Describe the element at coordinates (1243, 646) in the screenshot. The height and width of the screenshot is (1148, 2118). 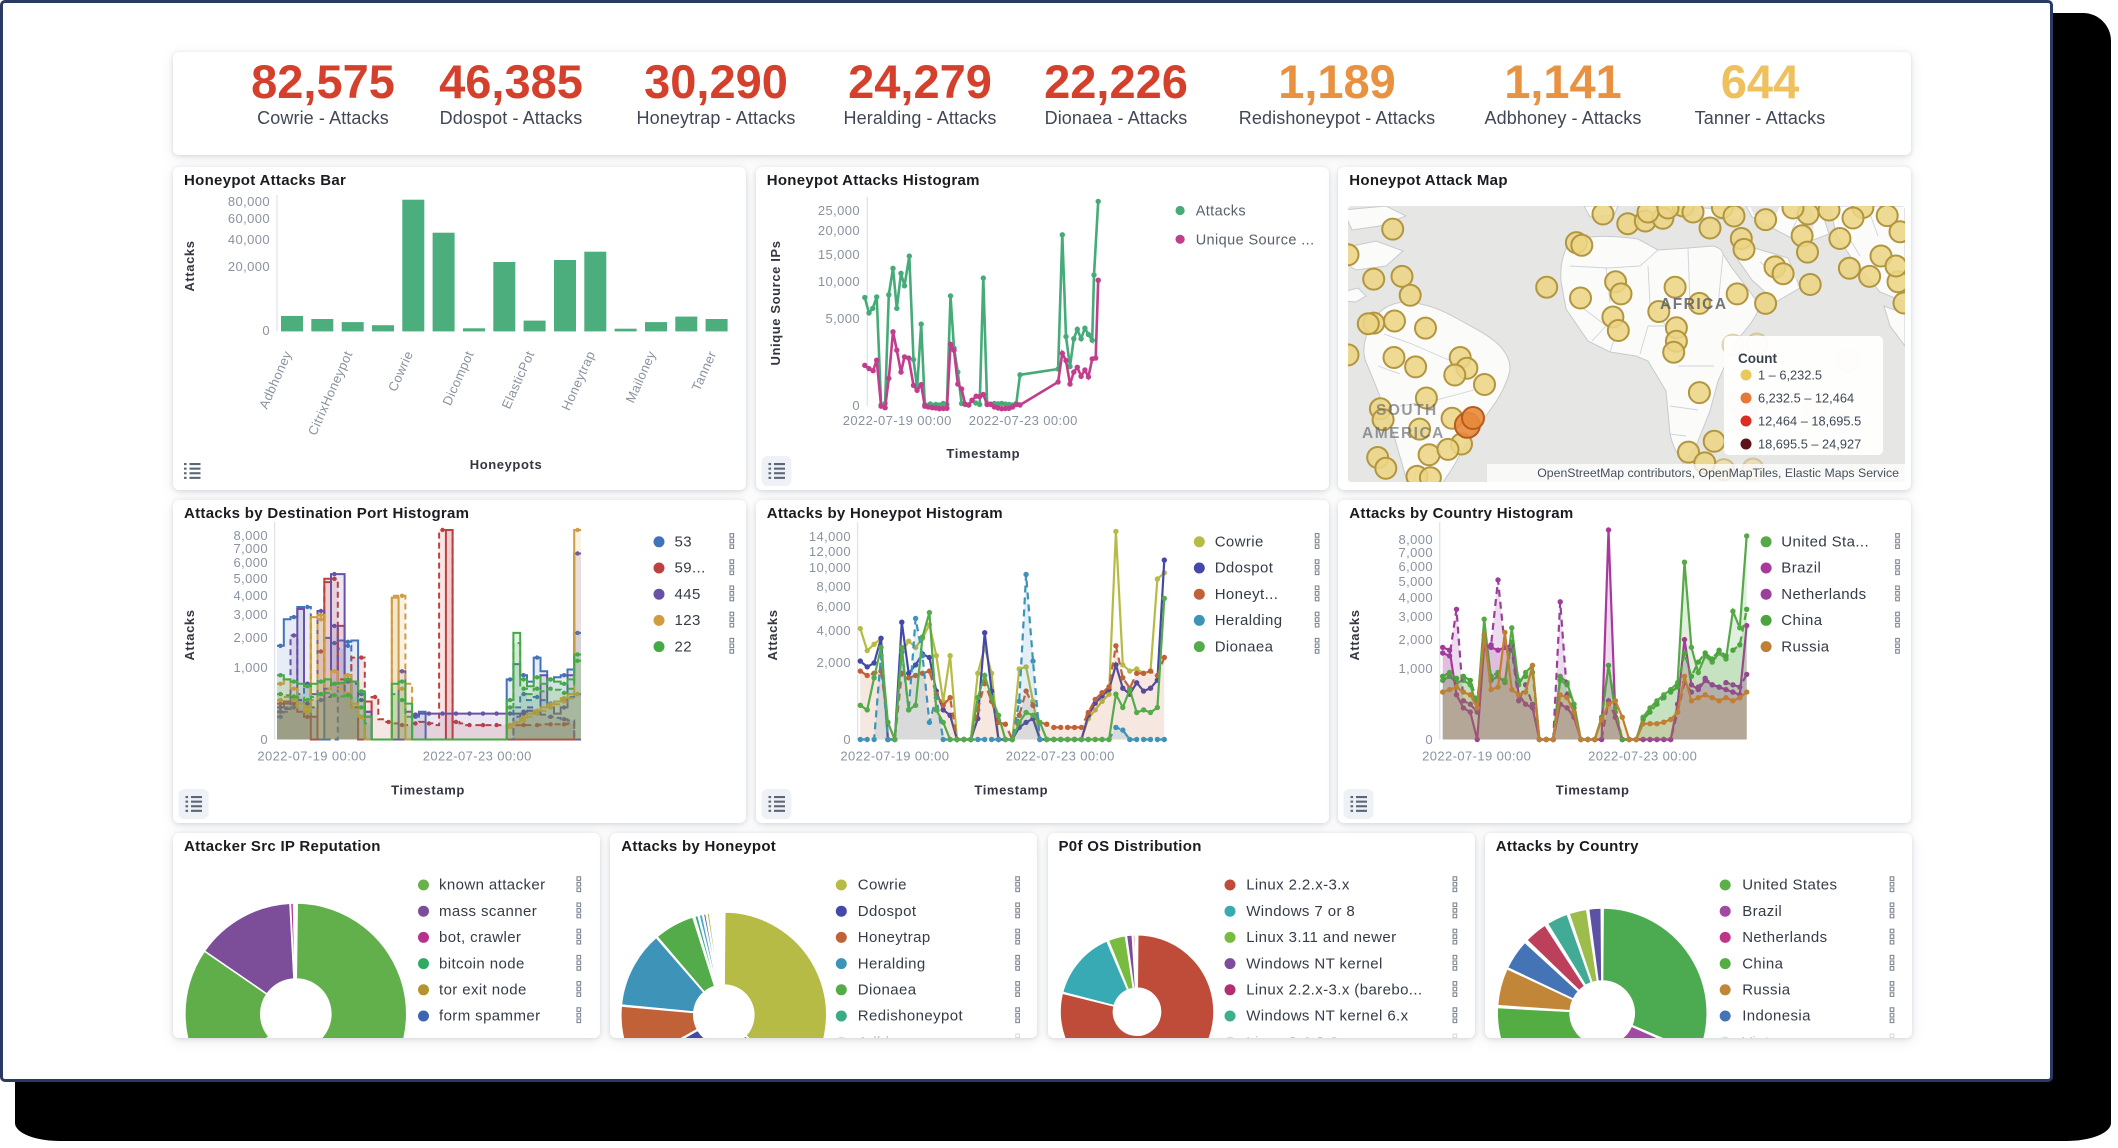
I see `svg-text: Dionaea` at that location.